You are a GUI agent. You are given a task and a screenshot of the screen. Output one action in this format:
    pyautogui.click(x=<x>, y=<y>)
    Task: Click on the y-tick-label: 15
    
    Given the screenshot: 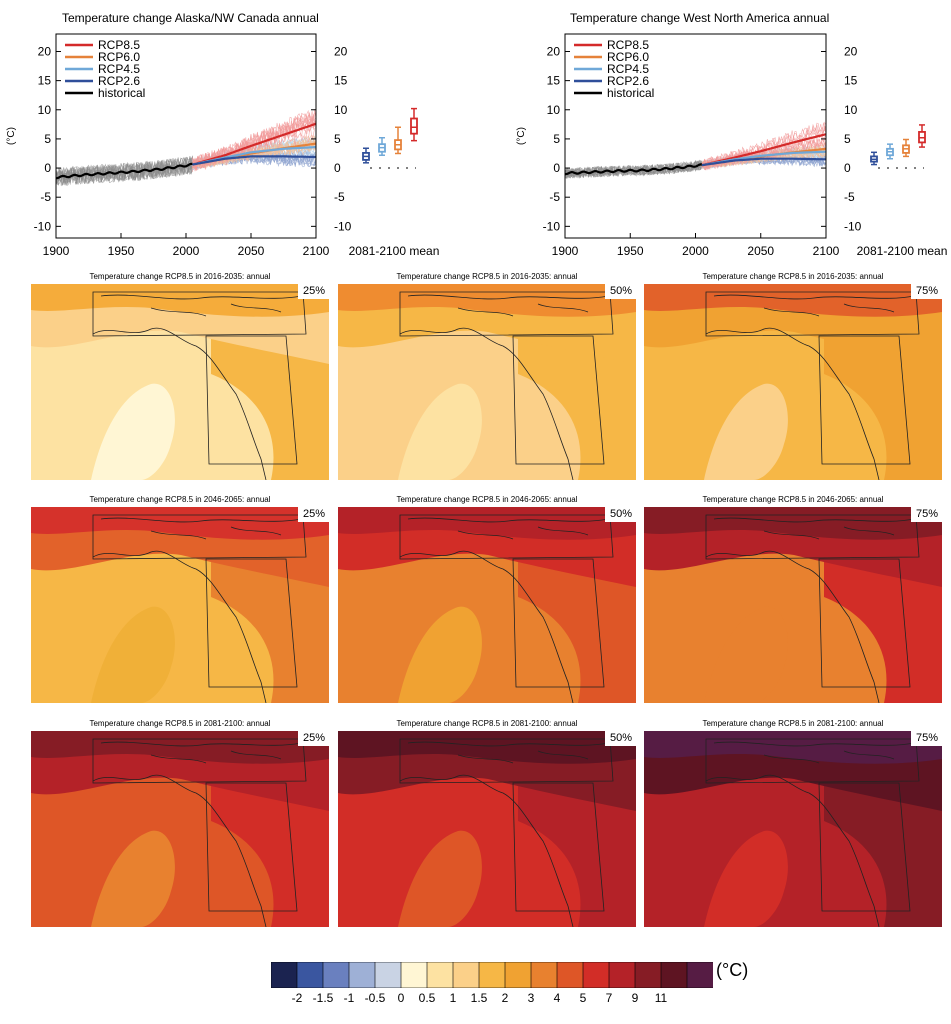 What is the action you would take?
    pyautogui.click(x=45, y=81)
    